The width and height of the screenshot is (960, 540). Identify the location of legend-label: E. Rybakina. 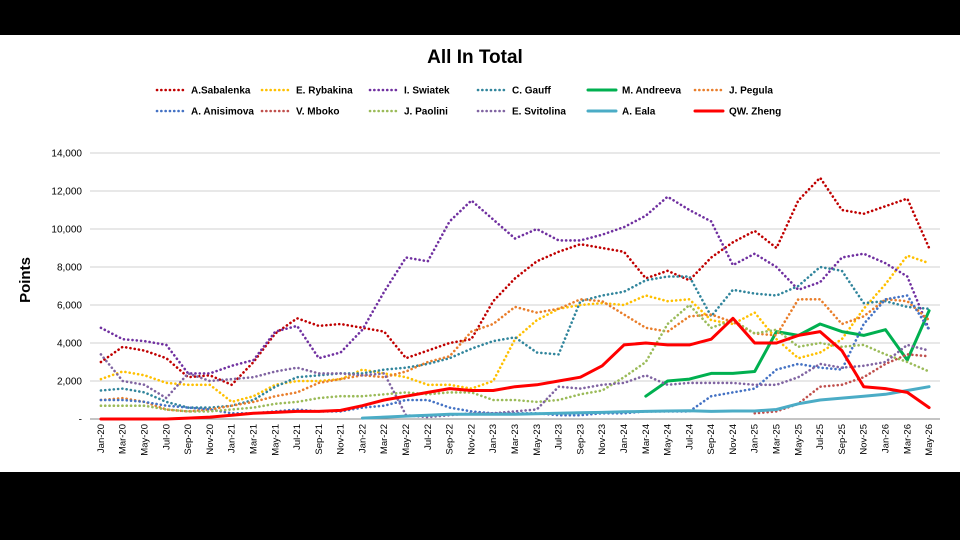
(324, 91).